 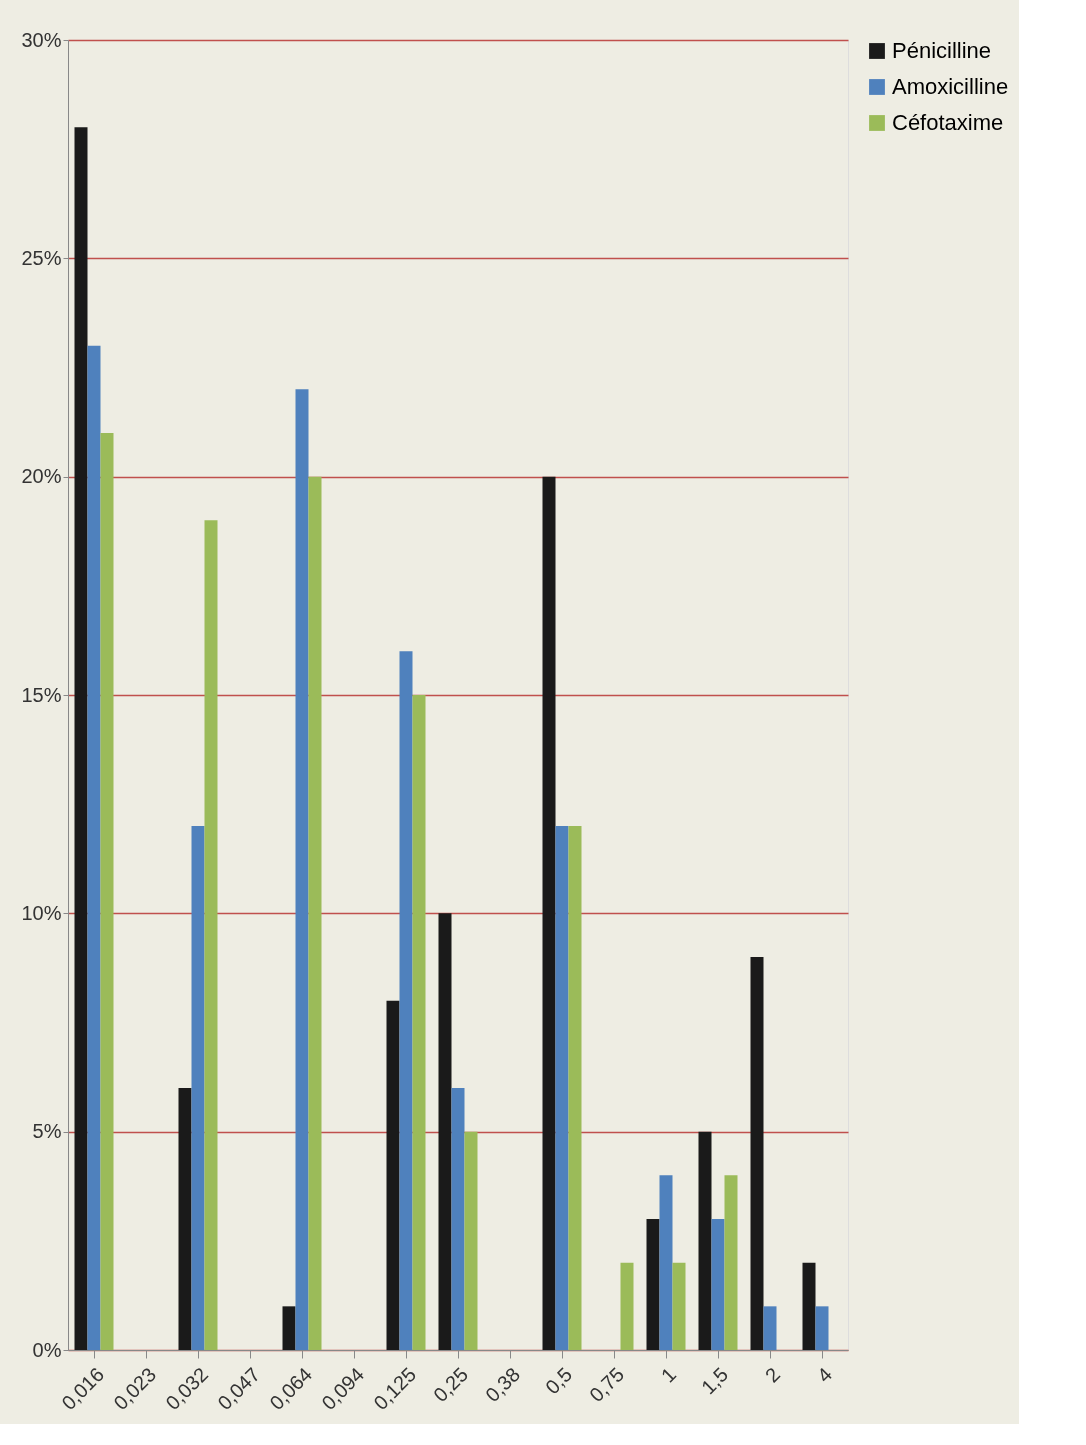 What do you see at coordinates (942, 50) in the screenshot?
I see `legend-label: Pénicilline` at bounding box center [942, 50].